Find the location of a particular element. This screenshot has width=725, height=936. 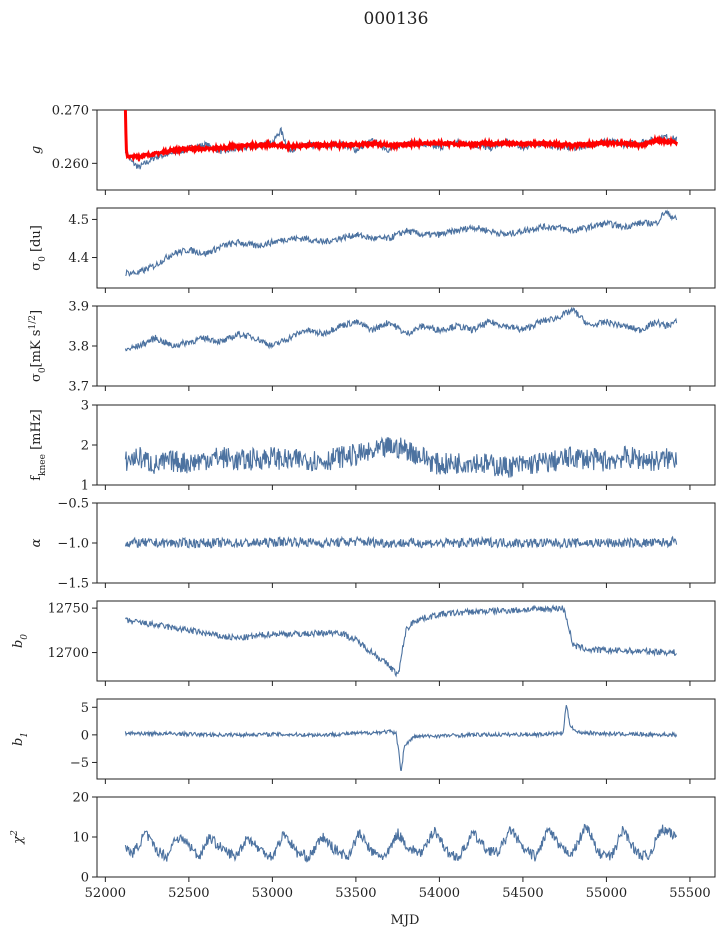

series-line-alpha is located at coordinates (401, 542).